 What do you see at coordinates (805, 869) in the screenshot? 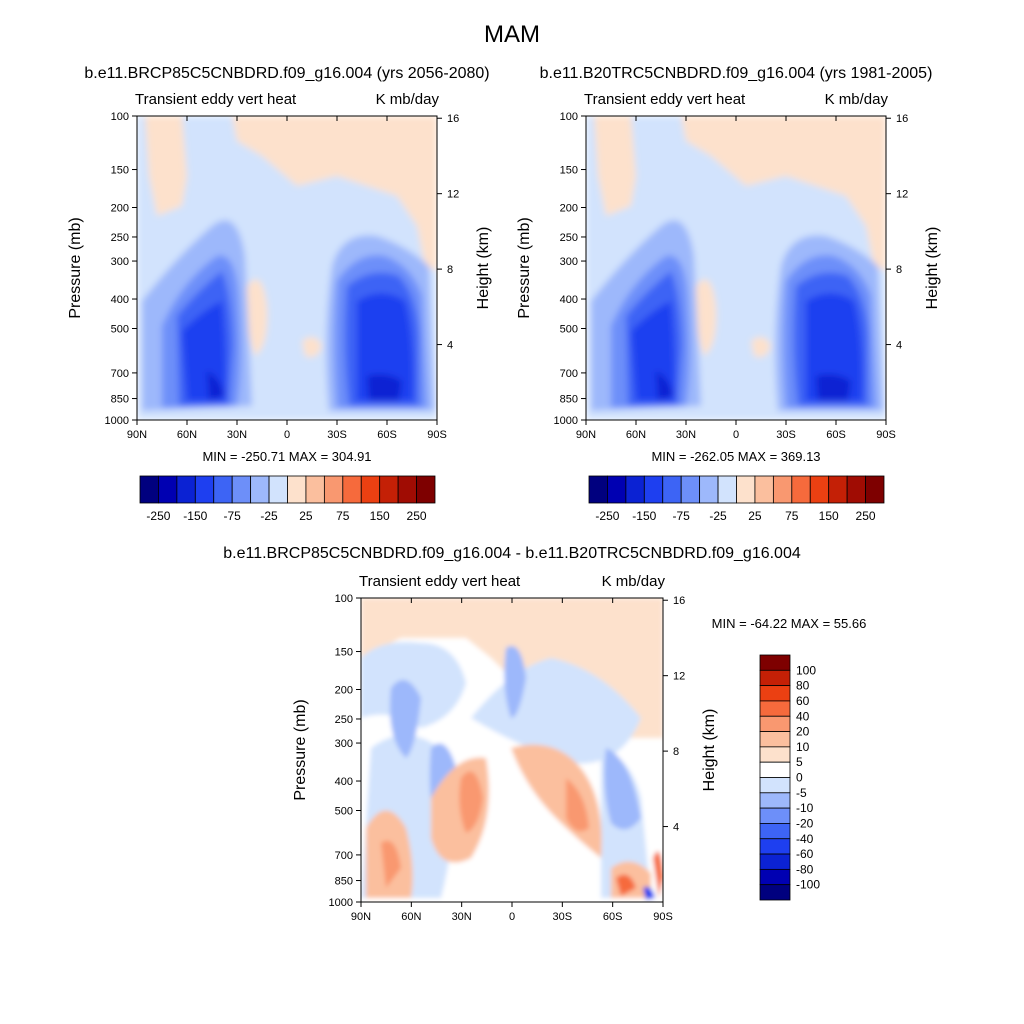
I see `colorbar-label: -80` at bounding box center [805, 869].